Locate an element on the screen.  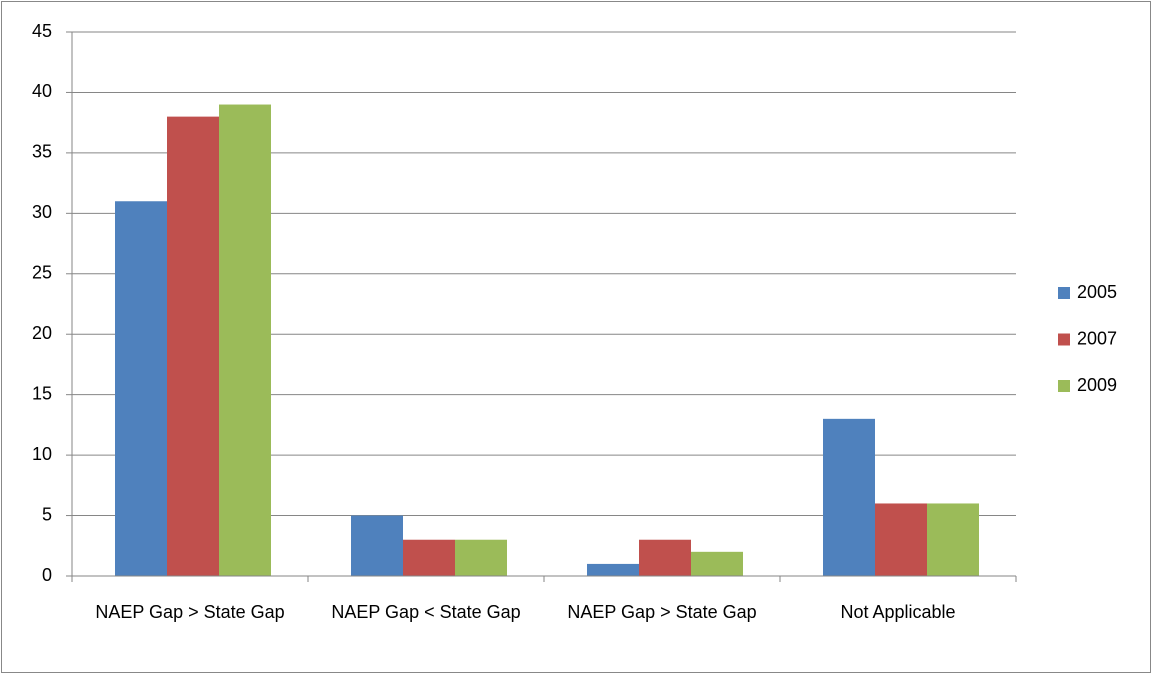
y-tick-label: 10 is located at coordinates (42, 454).